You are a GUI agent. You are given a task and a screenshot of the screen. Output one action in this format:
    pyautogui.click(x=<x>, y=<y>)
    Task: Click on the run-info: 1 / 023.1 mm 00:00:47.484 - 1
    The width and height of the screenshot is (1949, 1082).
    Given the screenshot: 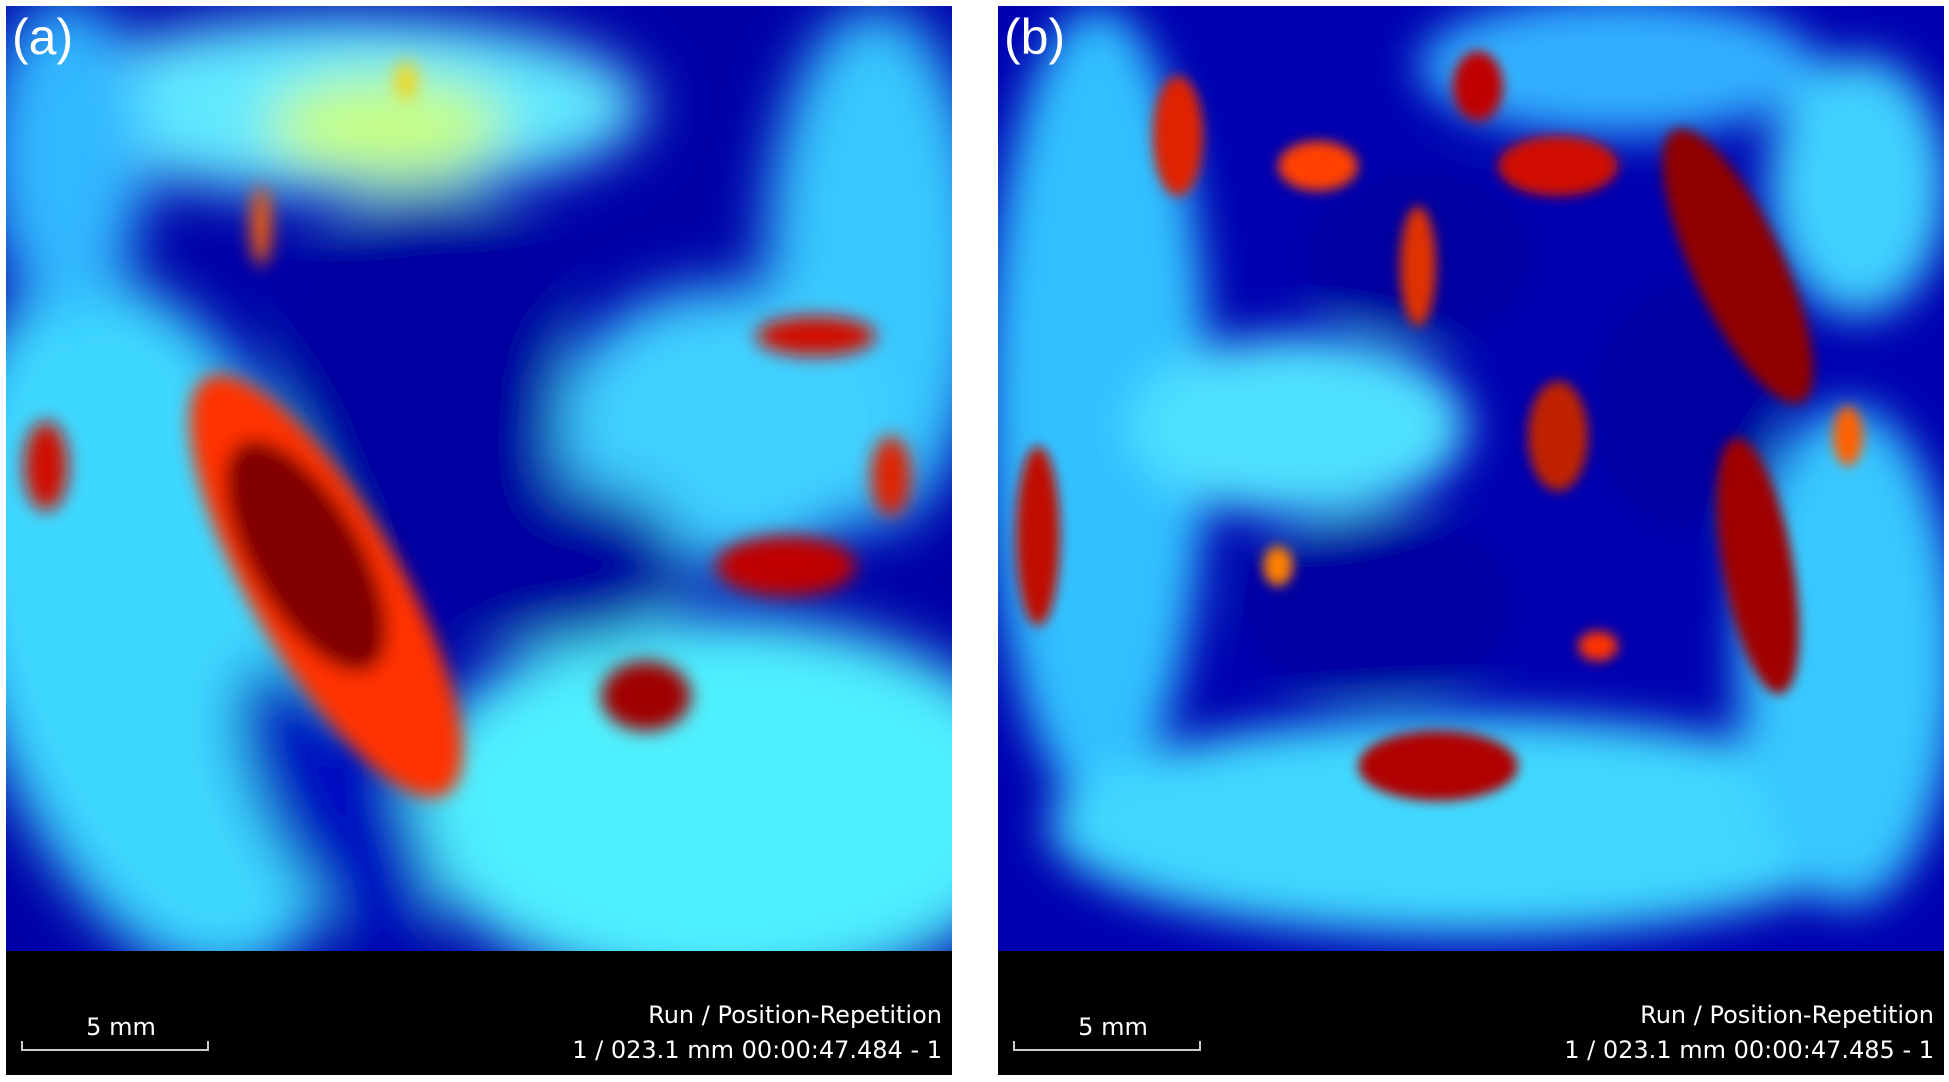 What is the action you would take?
    pyautogui.click(x=757, y=1050)
    